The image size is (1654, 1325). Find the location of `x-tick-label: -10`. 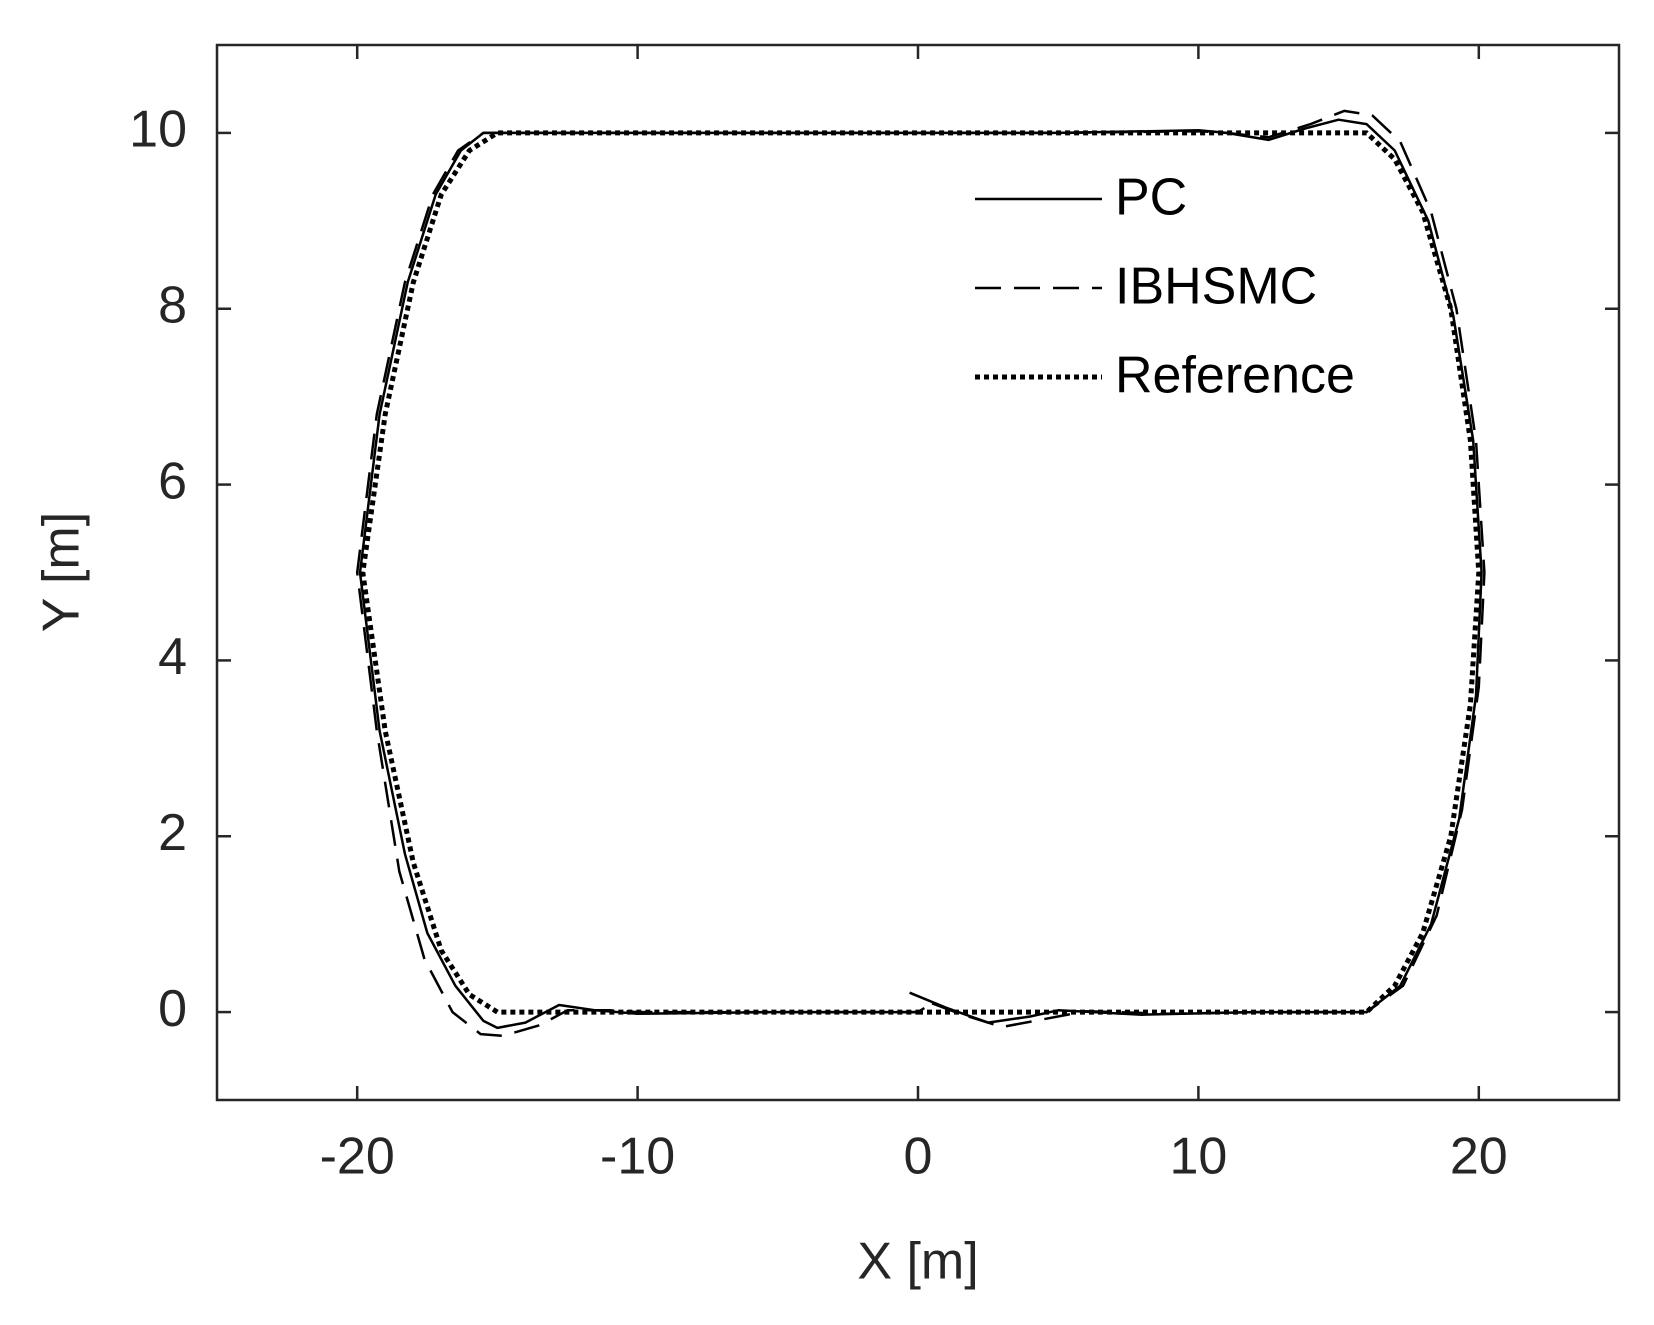

x-tick-label: -10 is located at coordinates (637, 1157).